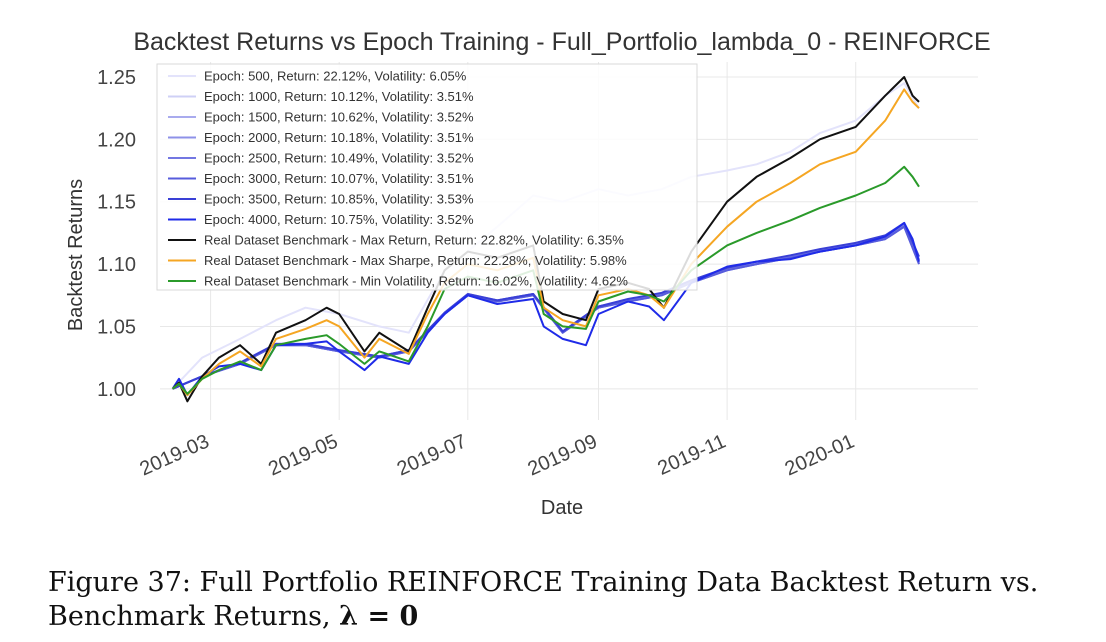  Describe the element at coordinates (562, 508) in the screenshot. I see `x-axis-label: Date` at that location.